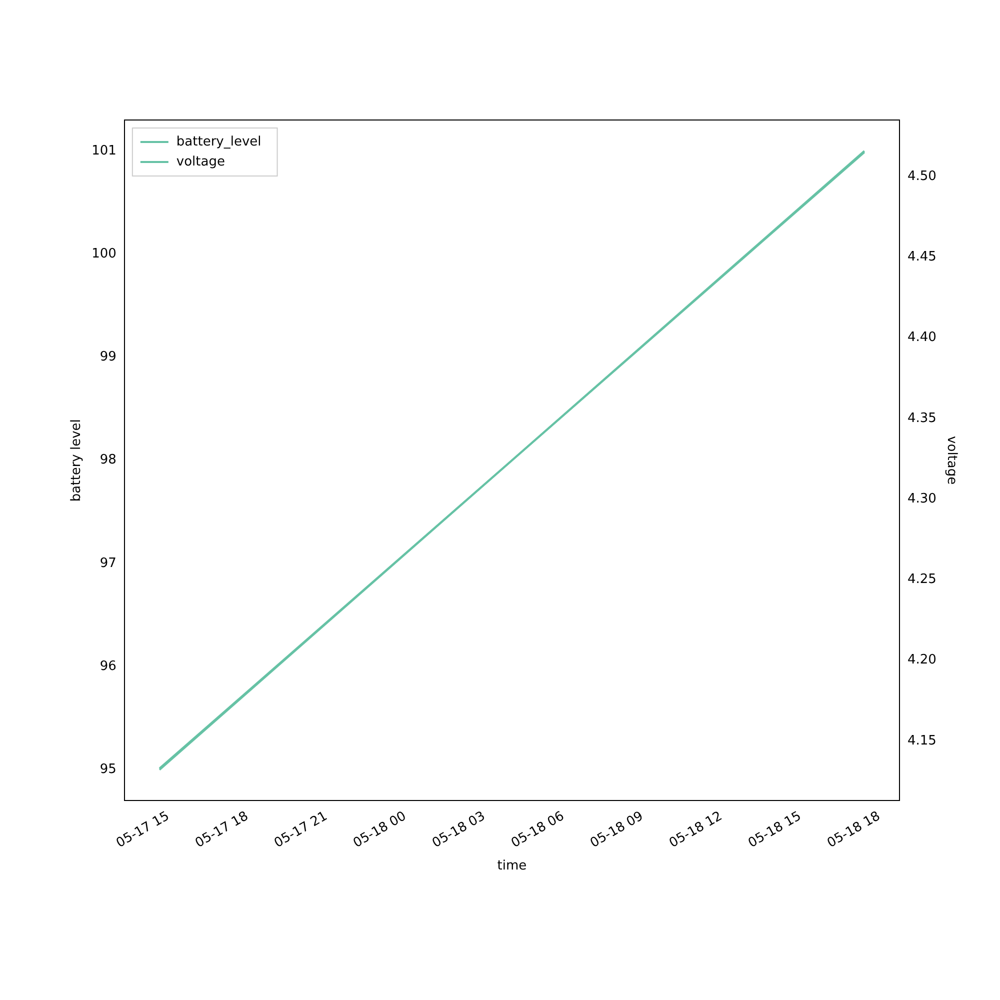 The width and height of the screenshot is (1000, 1000). Describe the element at coordinates (512, 866) in the screenshot. I see `x-axis-title: time` at that location.